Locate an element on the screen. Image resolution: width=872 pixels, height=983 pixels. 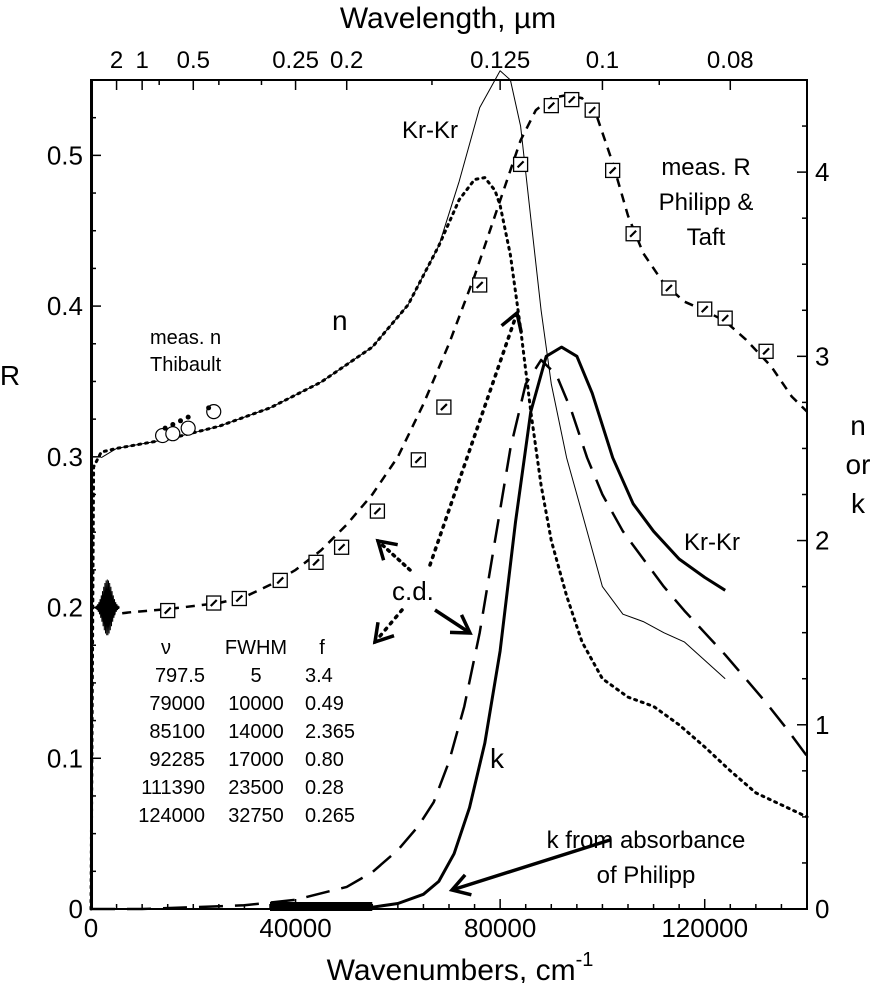
y-right-axis-title-n: n is located at coordinates (858, 425).